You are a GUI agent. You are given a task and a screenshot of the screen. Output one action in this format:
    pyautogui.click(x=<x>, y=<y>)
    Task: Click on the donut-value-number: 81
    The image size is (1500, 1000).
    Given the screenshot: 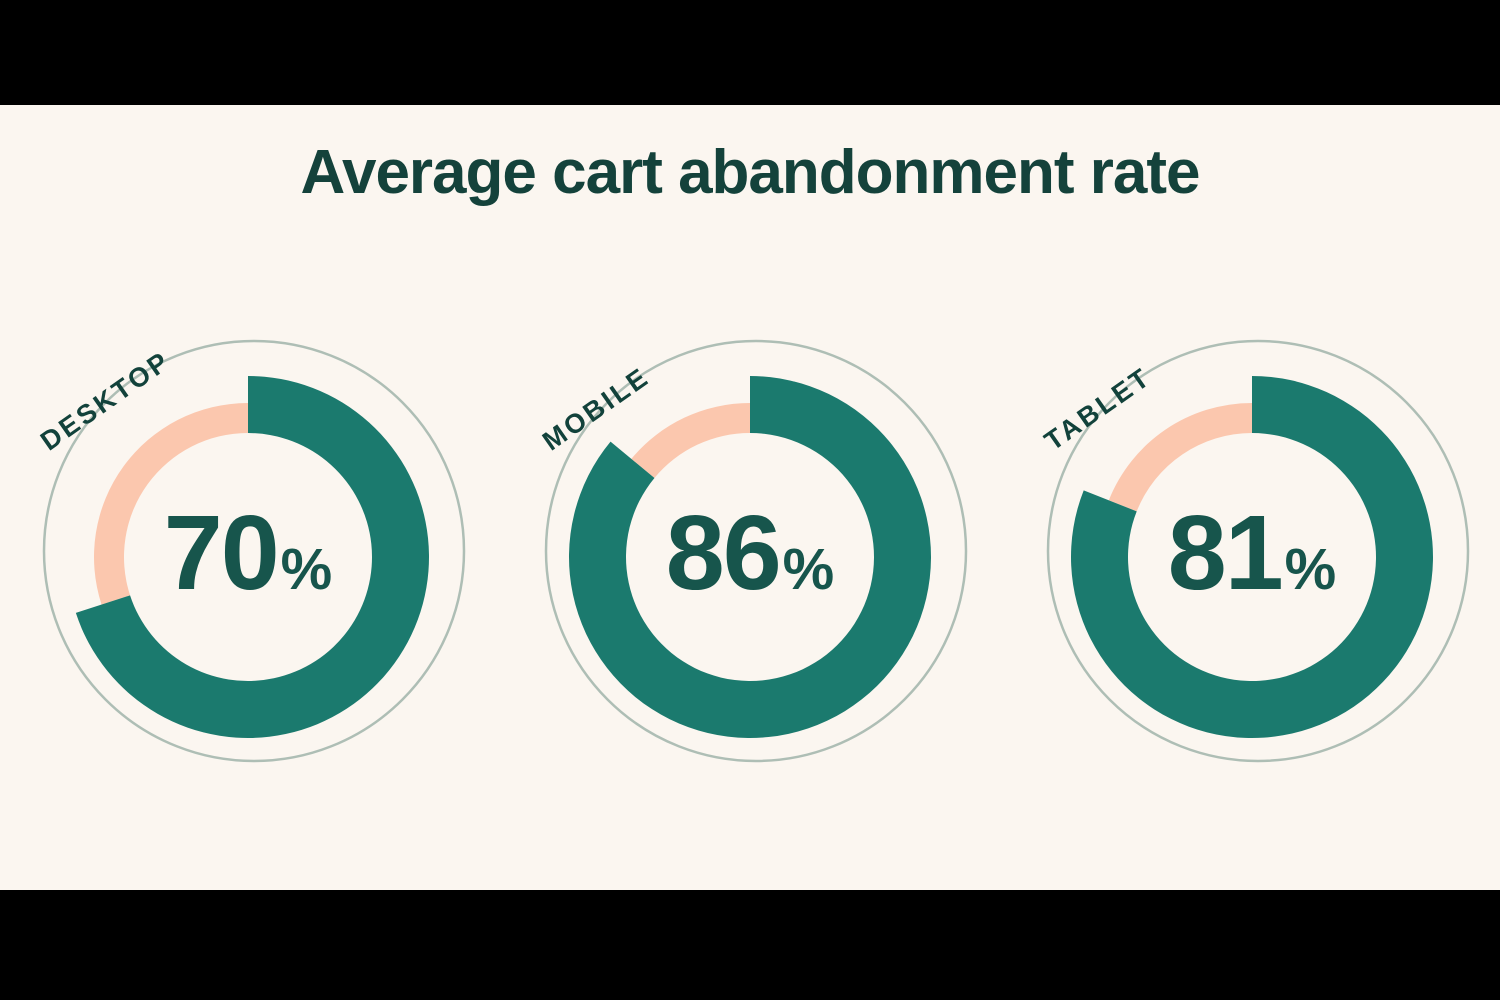 What is the action you would take?
    pyautogui.click(x=1225, y=552)
    